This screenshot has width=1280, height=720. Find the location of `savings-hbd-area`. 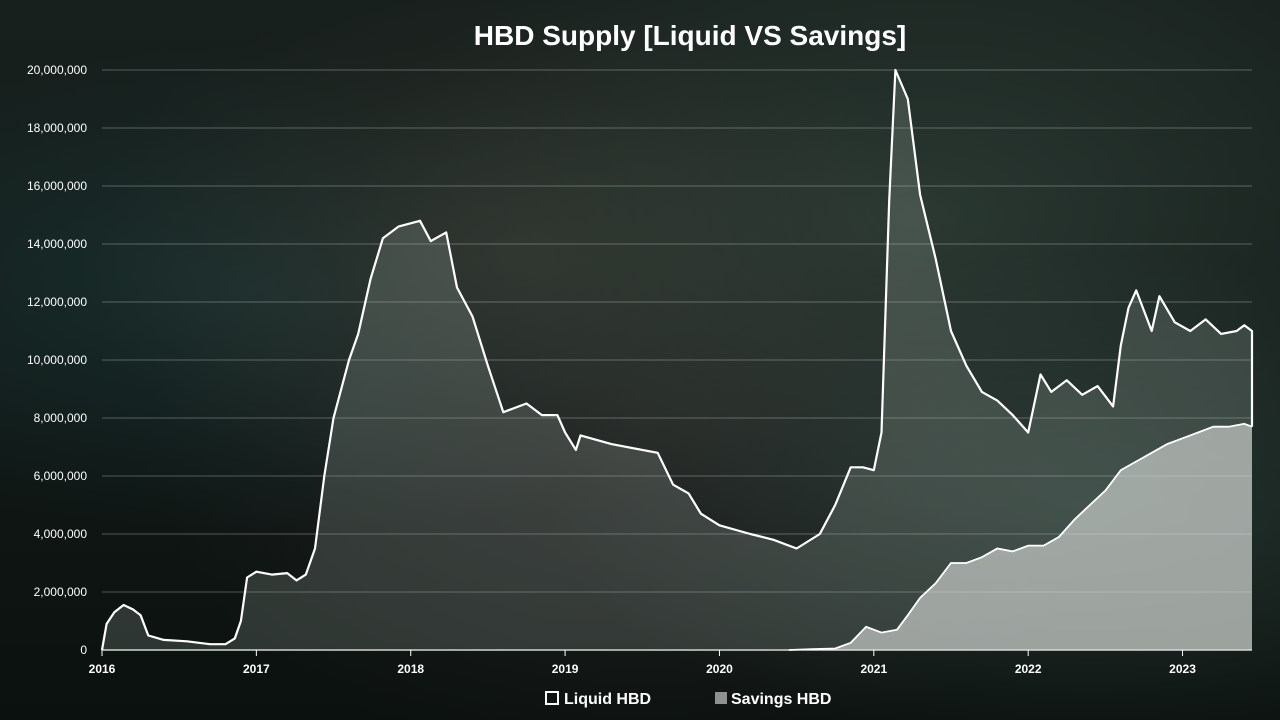

savings-hbd-area is located at coordinates (1020, 536).